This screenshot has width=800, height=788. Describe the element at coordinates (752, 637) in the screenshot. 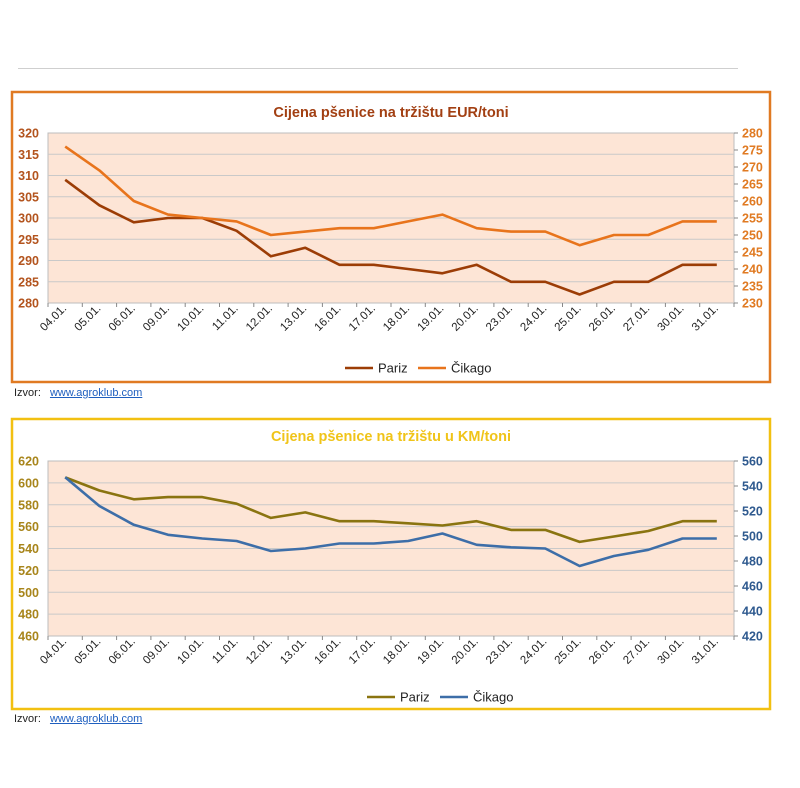

I see `c2-right-tick-label: 420` at that location.